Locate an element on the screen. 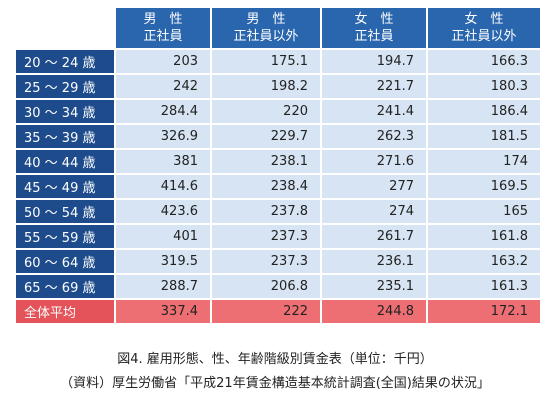 The height and width of the screenshot is (400, 550). row-label: 60 ～ 64 歳 is located at coordinates (65, 261).